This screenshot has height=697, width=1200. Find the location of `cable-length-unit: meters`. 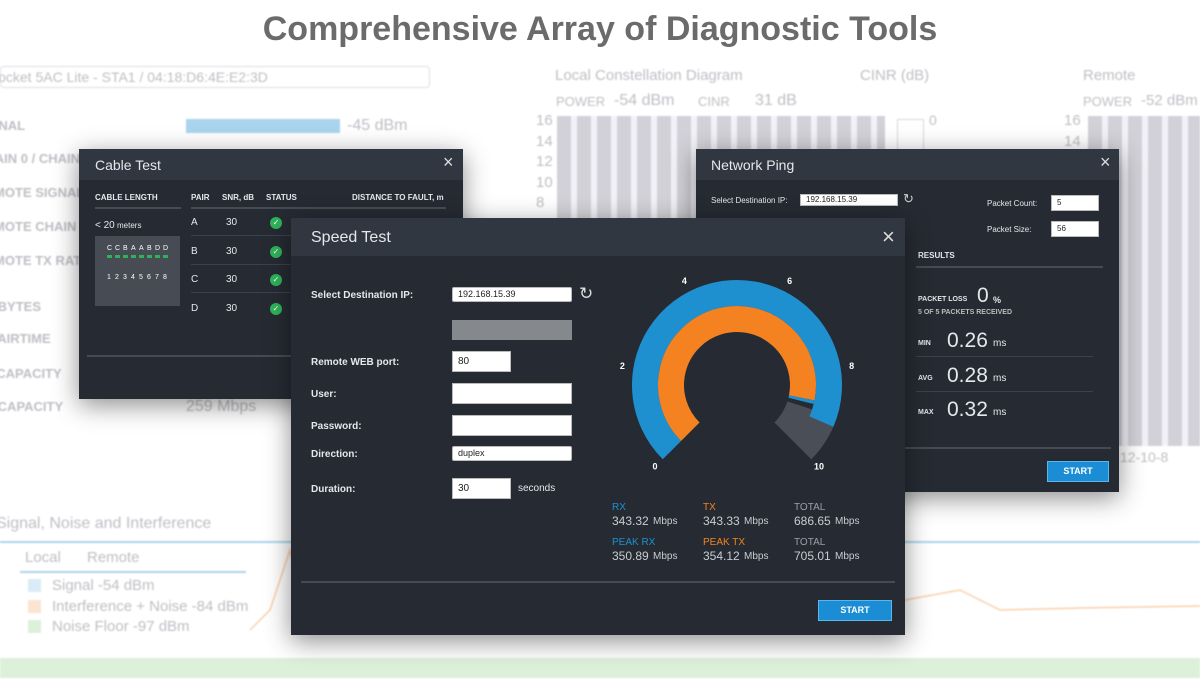

cable-length-unit: meters is located at coordinates (129, 225).